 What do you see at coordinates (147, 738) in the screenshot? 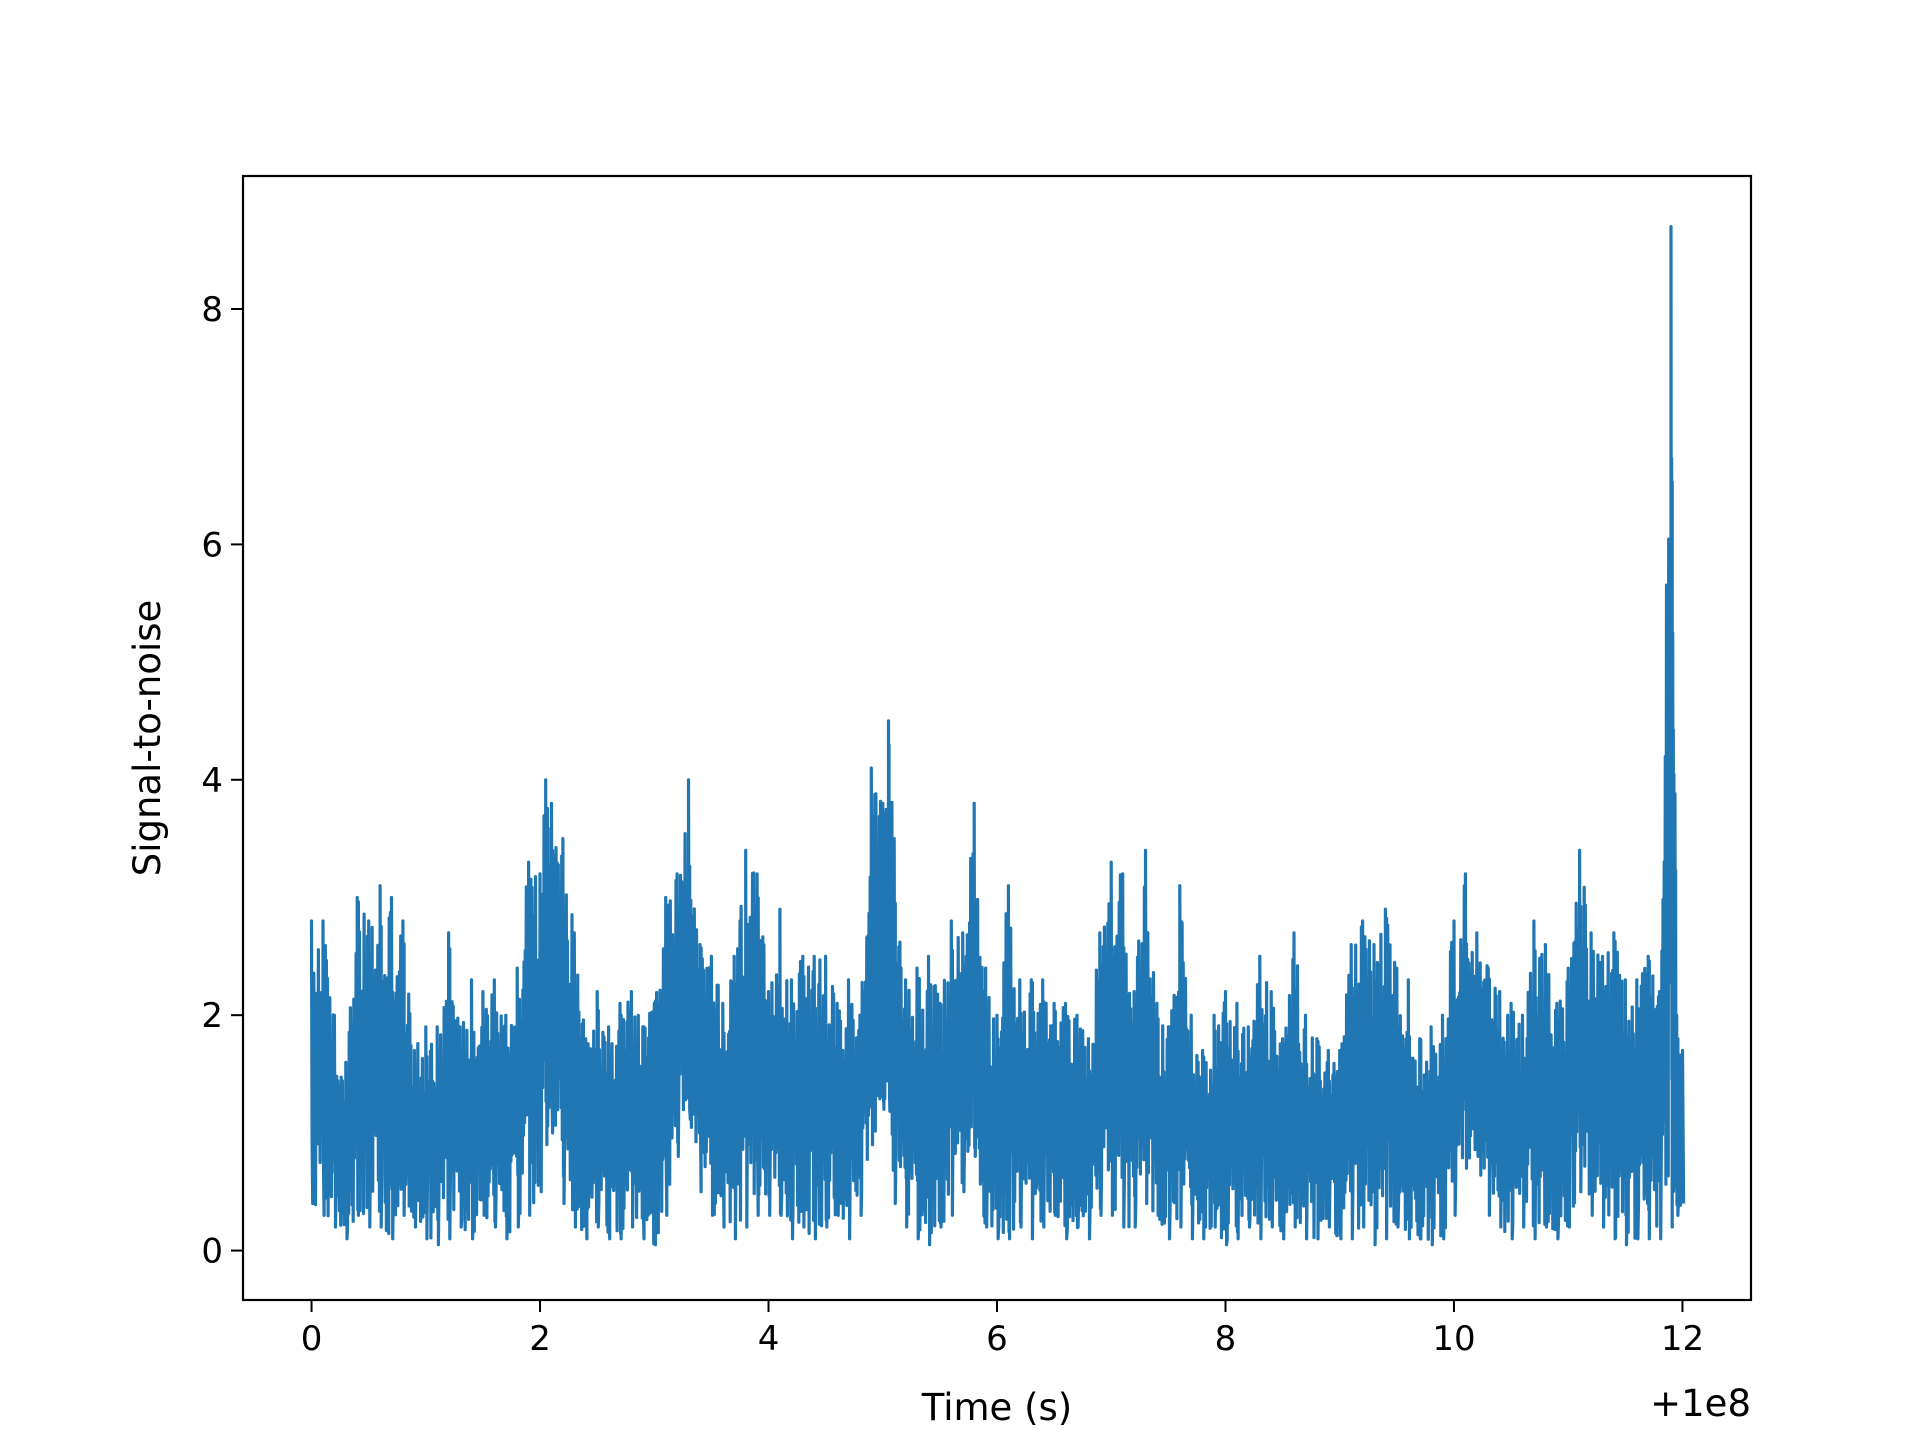
I see `y-axis-label: Signal-to-noise` at bounding box center [147, 738].